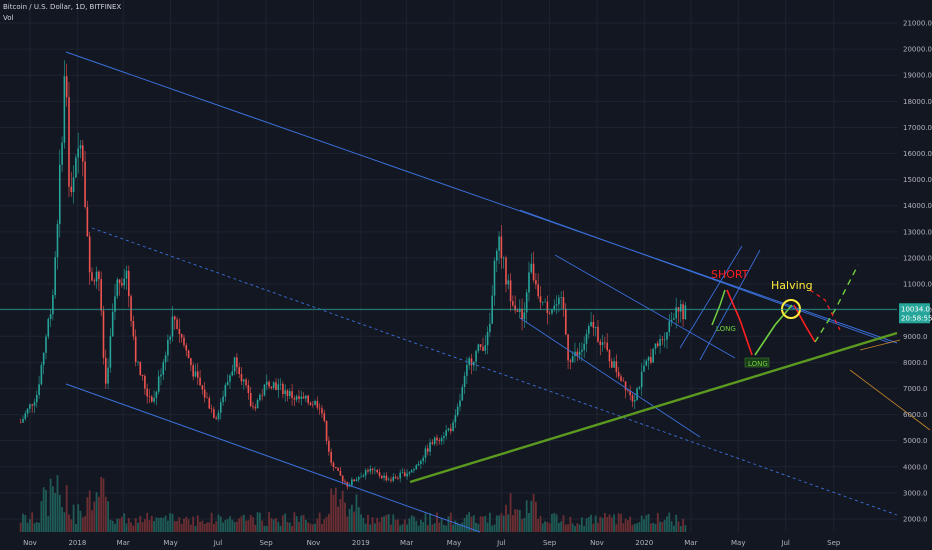 The height and width of the screenshot is (550, 932). Describe the element at coordinates (917, 206) in the screenshot. I see `y-tick-label: 14000.0` at that location.